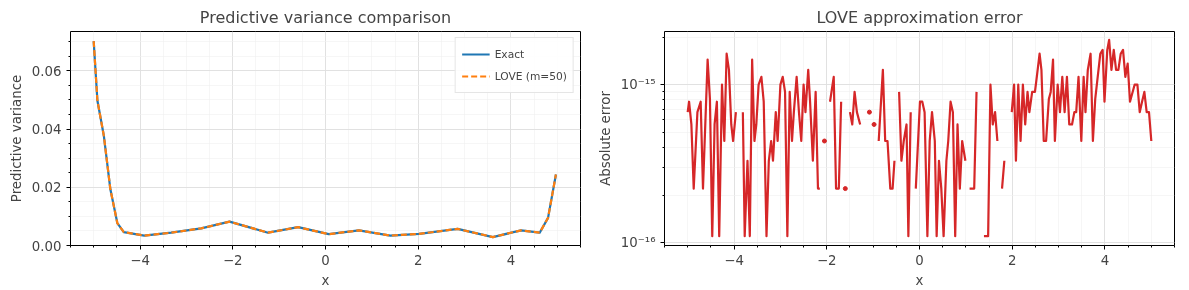  I want to click on chart-title: LOVE approximation error, so click(920, 17).